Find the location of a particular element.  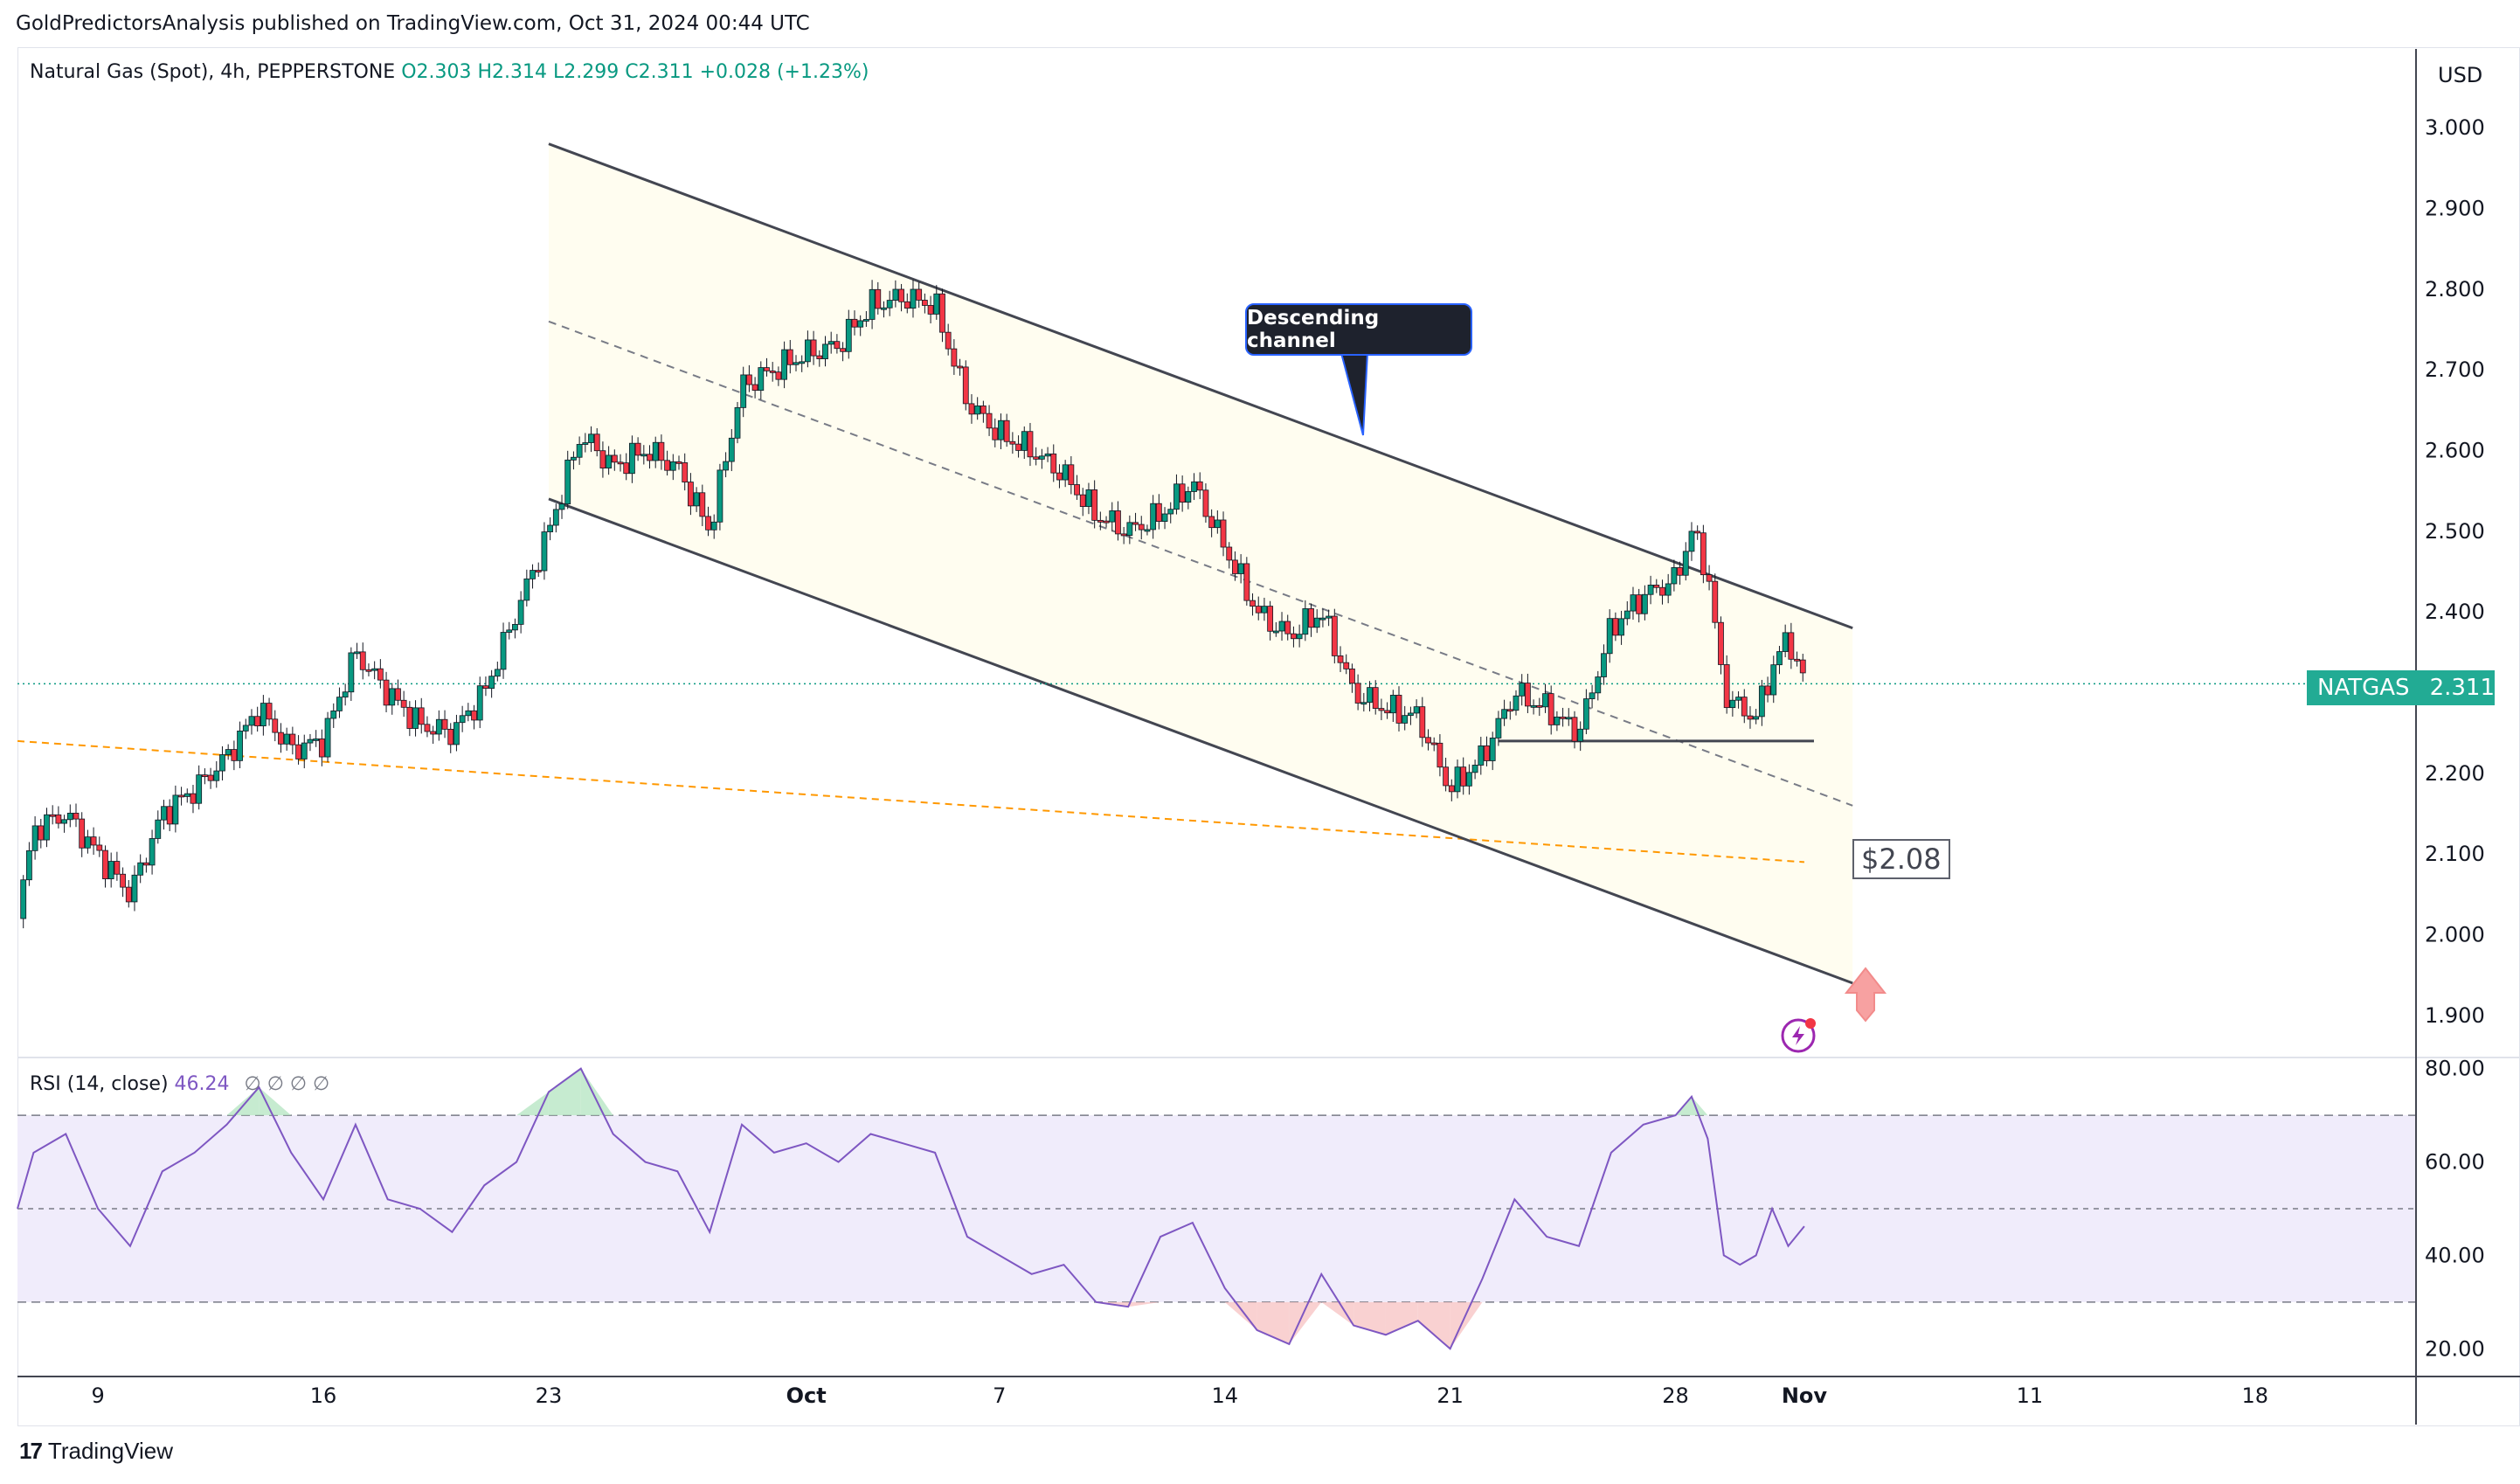

flash-icon is located at coordinates (1798, 1035).